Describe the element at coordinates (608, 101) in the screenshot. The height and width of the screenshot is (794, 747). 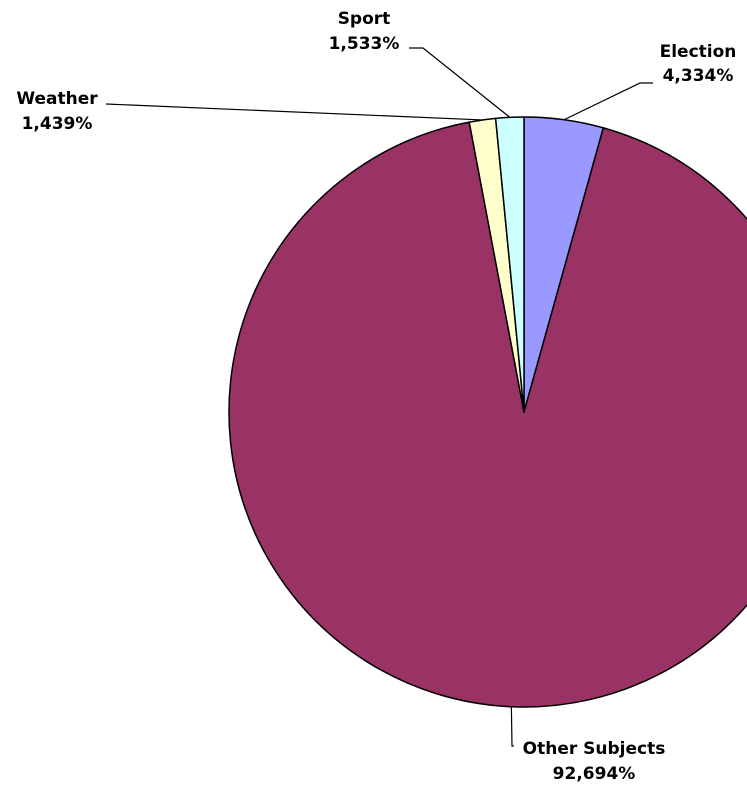
I see `leader-line-election` at that location.